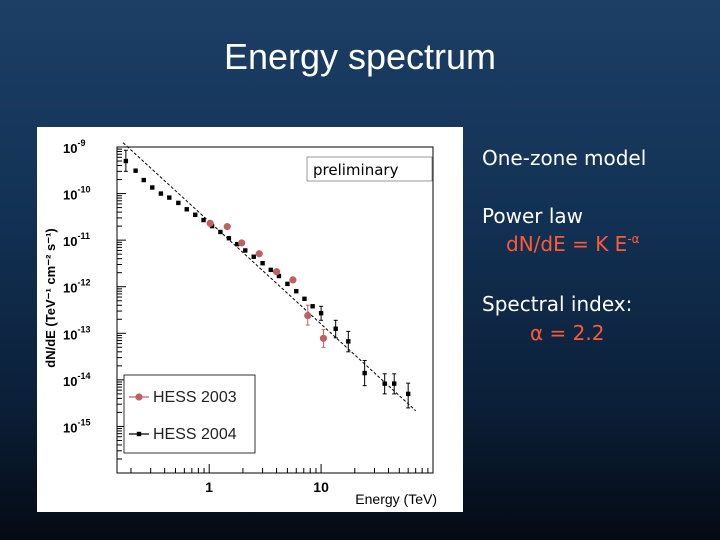 The image size is (720, 540). Describe the element at coordinates (195, 397) in the screenshot. I see `legend-label-hess2003: HESS 2003` at that location.